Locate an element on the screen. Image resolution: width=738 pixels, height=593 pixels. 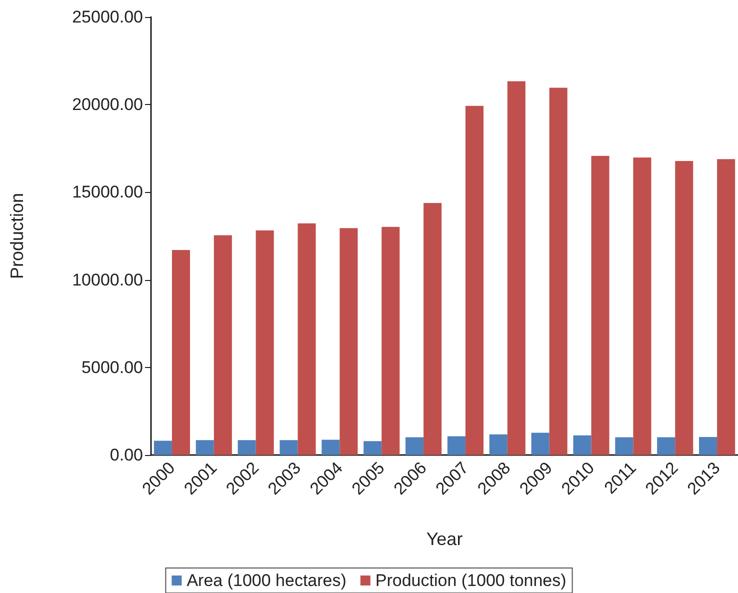
legend-label: Area (1000 hectares) is located at coordinates (266, 580).